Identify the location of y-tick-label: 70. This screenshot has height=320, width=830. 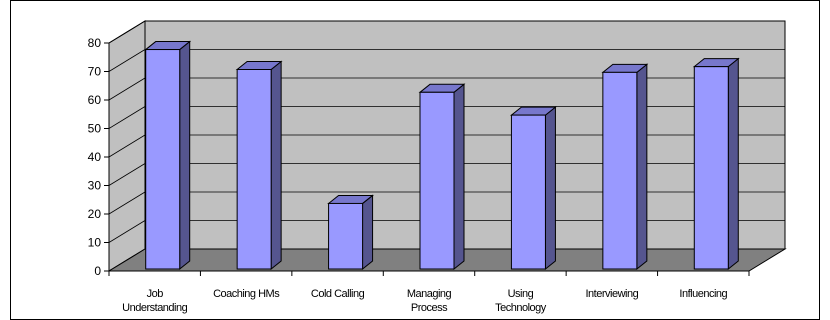
(95, 72).